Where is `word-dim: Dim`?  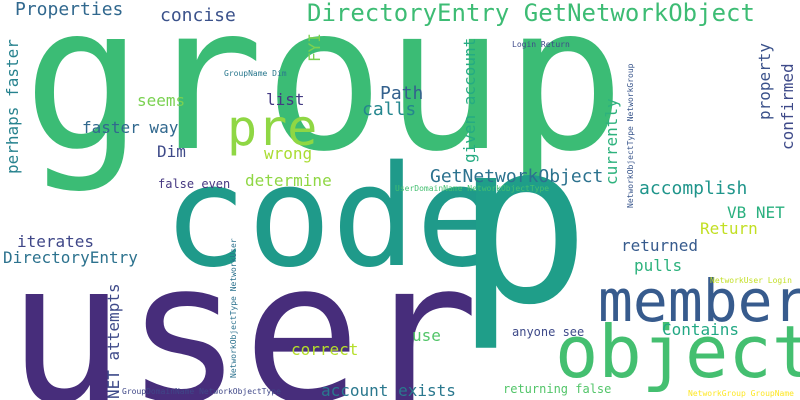 word-dim: Dim is located at coordinates (171, 151).